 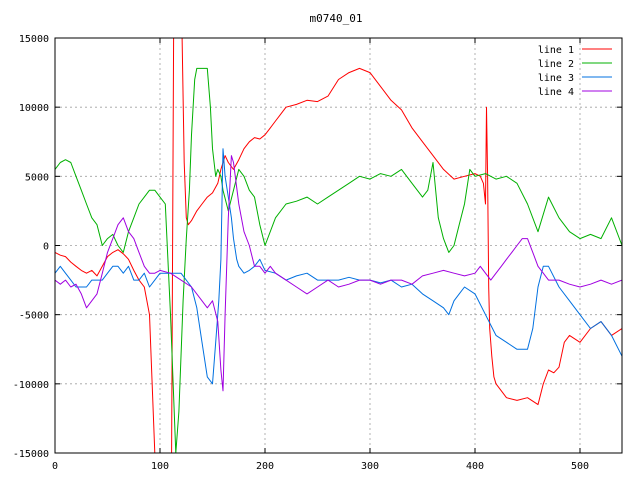 What do you see at coordinates (556, 64) in the screenshot?
I see `legend-label: line 2` at bounding box center [556, 64].